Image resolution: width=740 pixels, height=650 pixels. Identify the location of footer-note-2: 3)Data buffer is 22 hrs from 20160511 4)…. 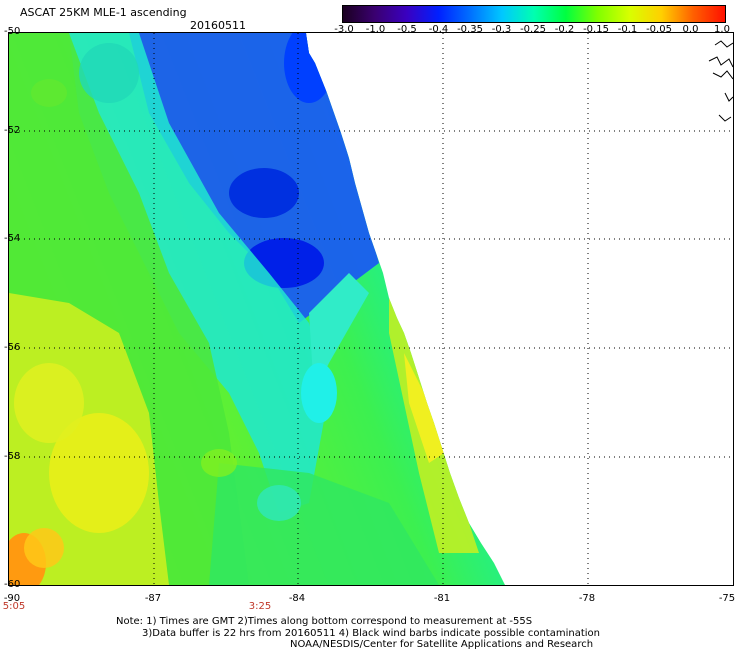
(371, 633).